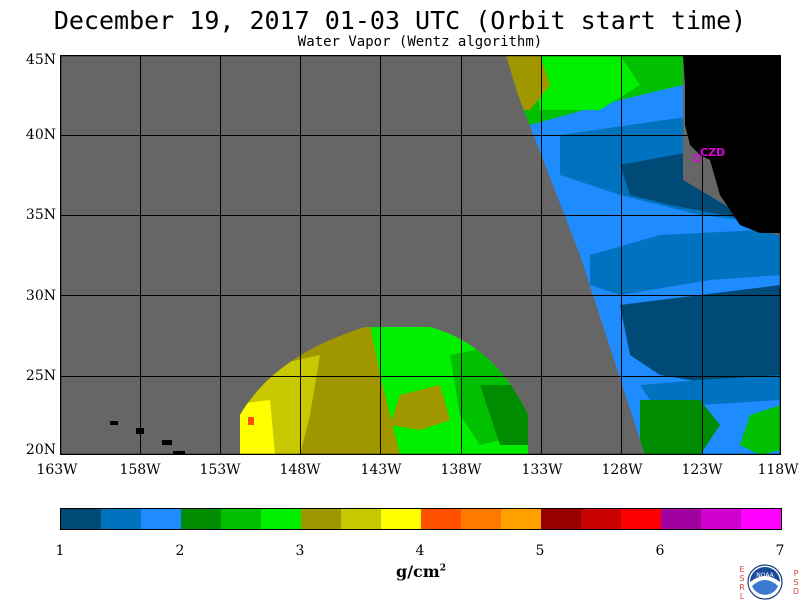 This screenshot has height=601, width=800. I want to click on high-value-spot, so click(251, 421).